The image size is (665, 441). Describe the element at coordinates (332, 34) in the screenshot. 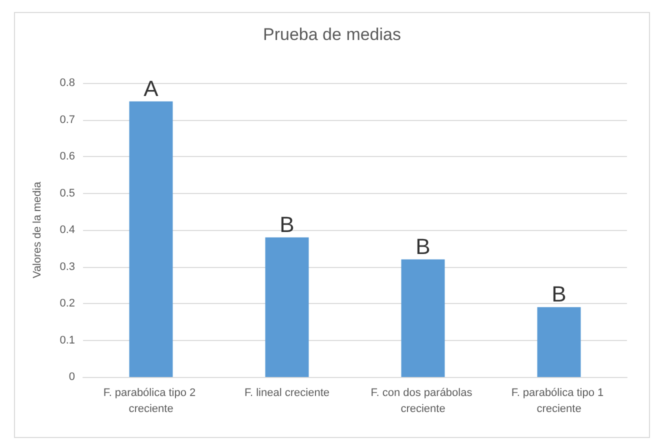

I see `chart-title: Prueba de medias` at that location.